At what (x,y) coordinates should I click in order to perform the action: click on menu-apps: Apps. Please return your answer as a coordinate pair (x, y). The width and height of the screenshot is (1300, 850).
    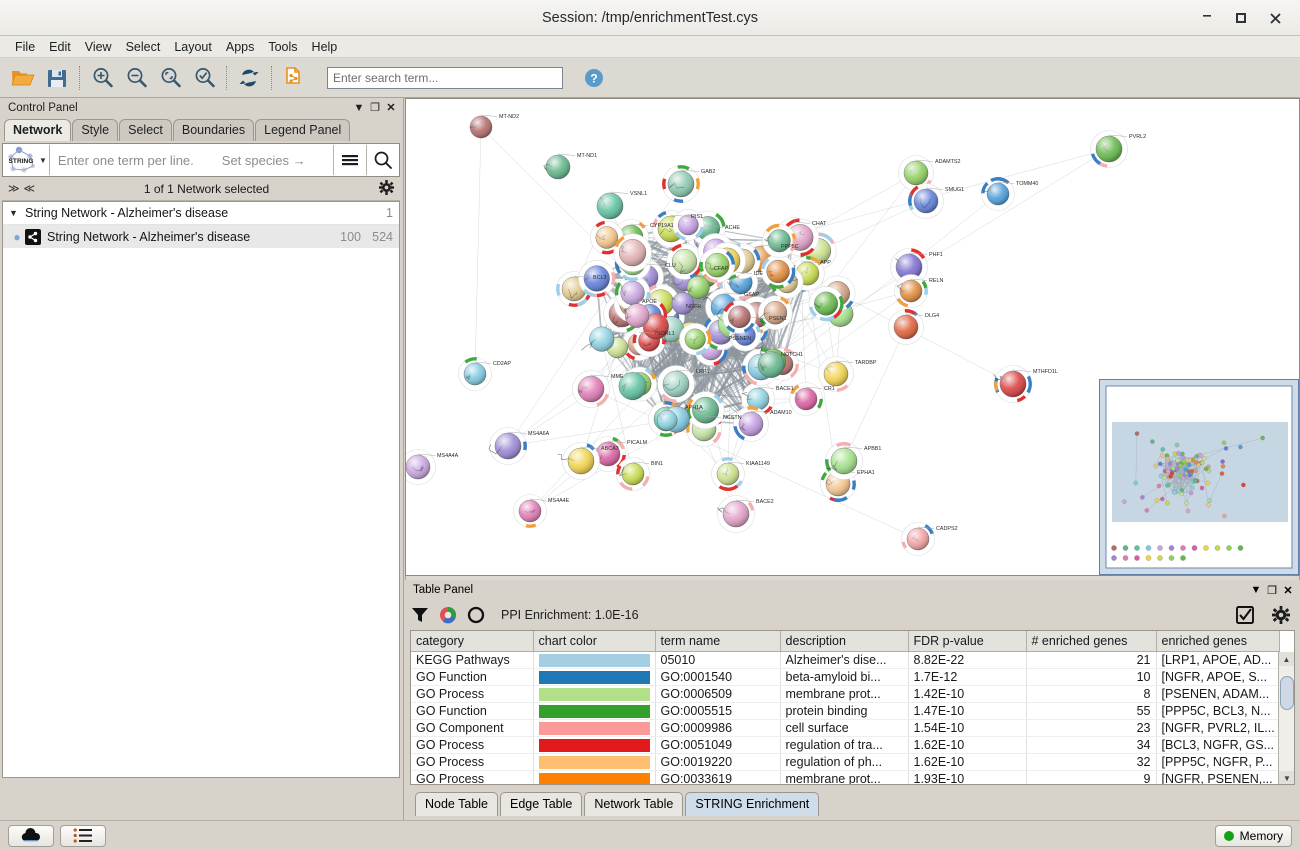
    Looking at the image, I should click on (240, 46).